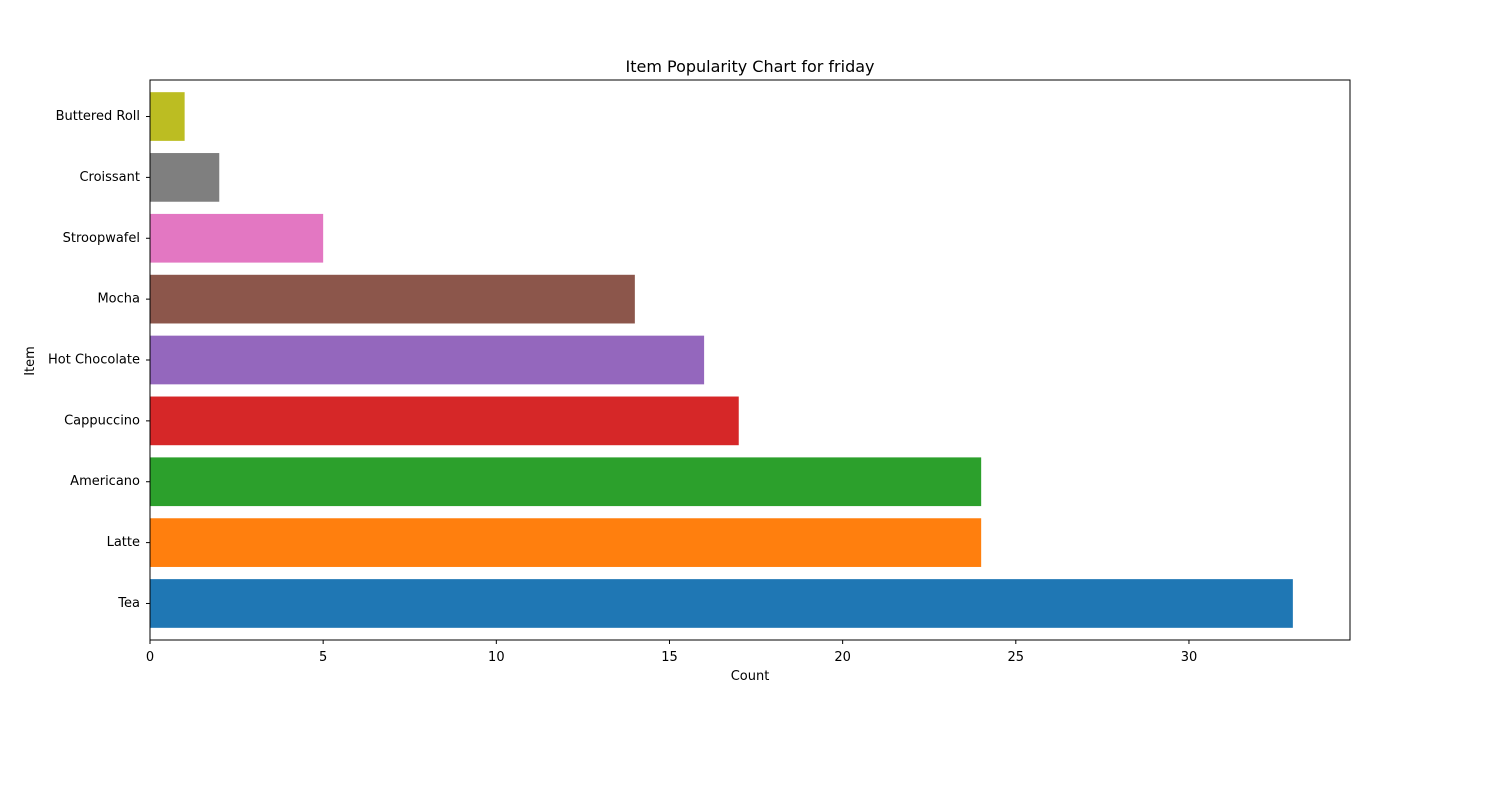 This screenshot has width=1500, height=804. Describe the element at coordinates (102, 420) in the screenshot. I see `y-tick-label: Cappuccino` at that location.